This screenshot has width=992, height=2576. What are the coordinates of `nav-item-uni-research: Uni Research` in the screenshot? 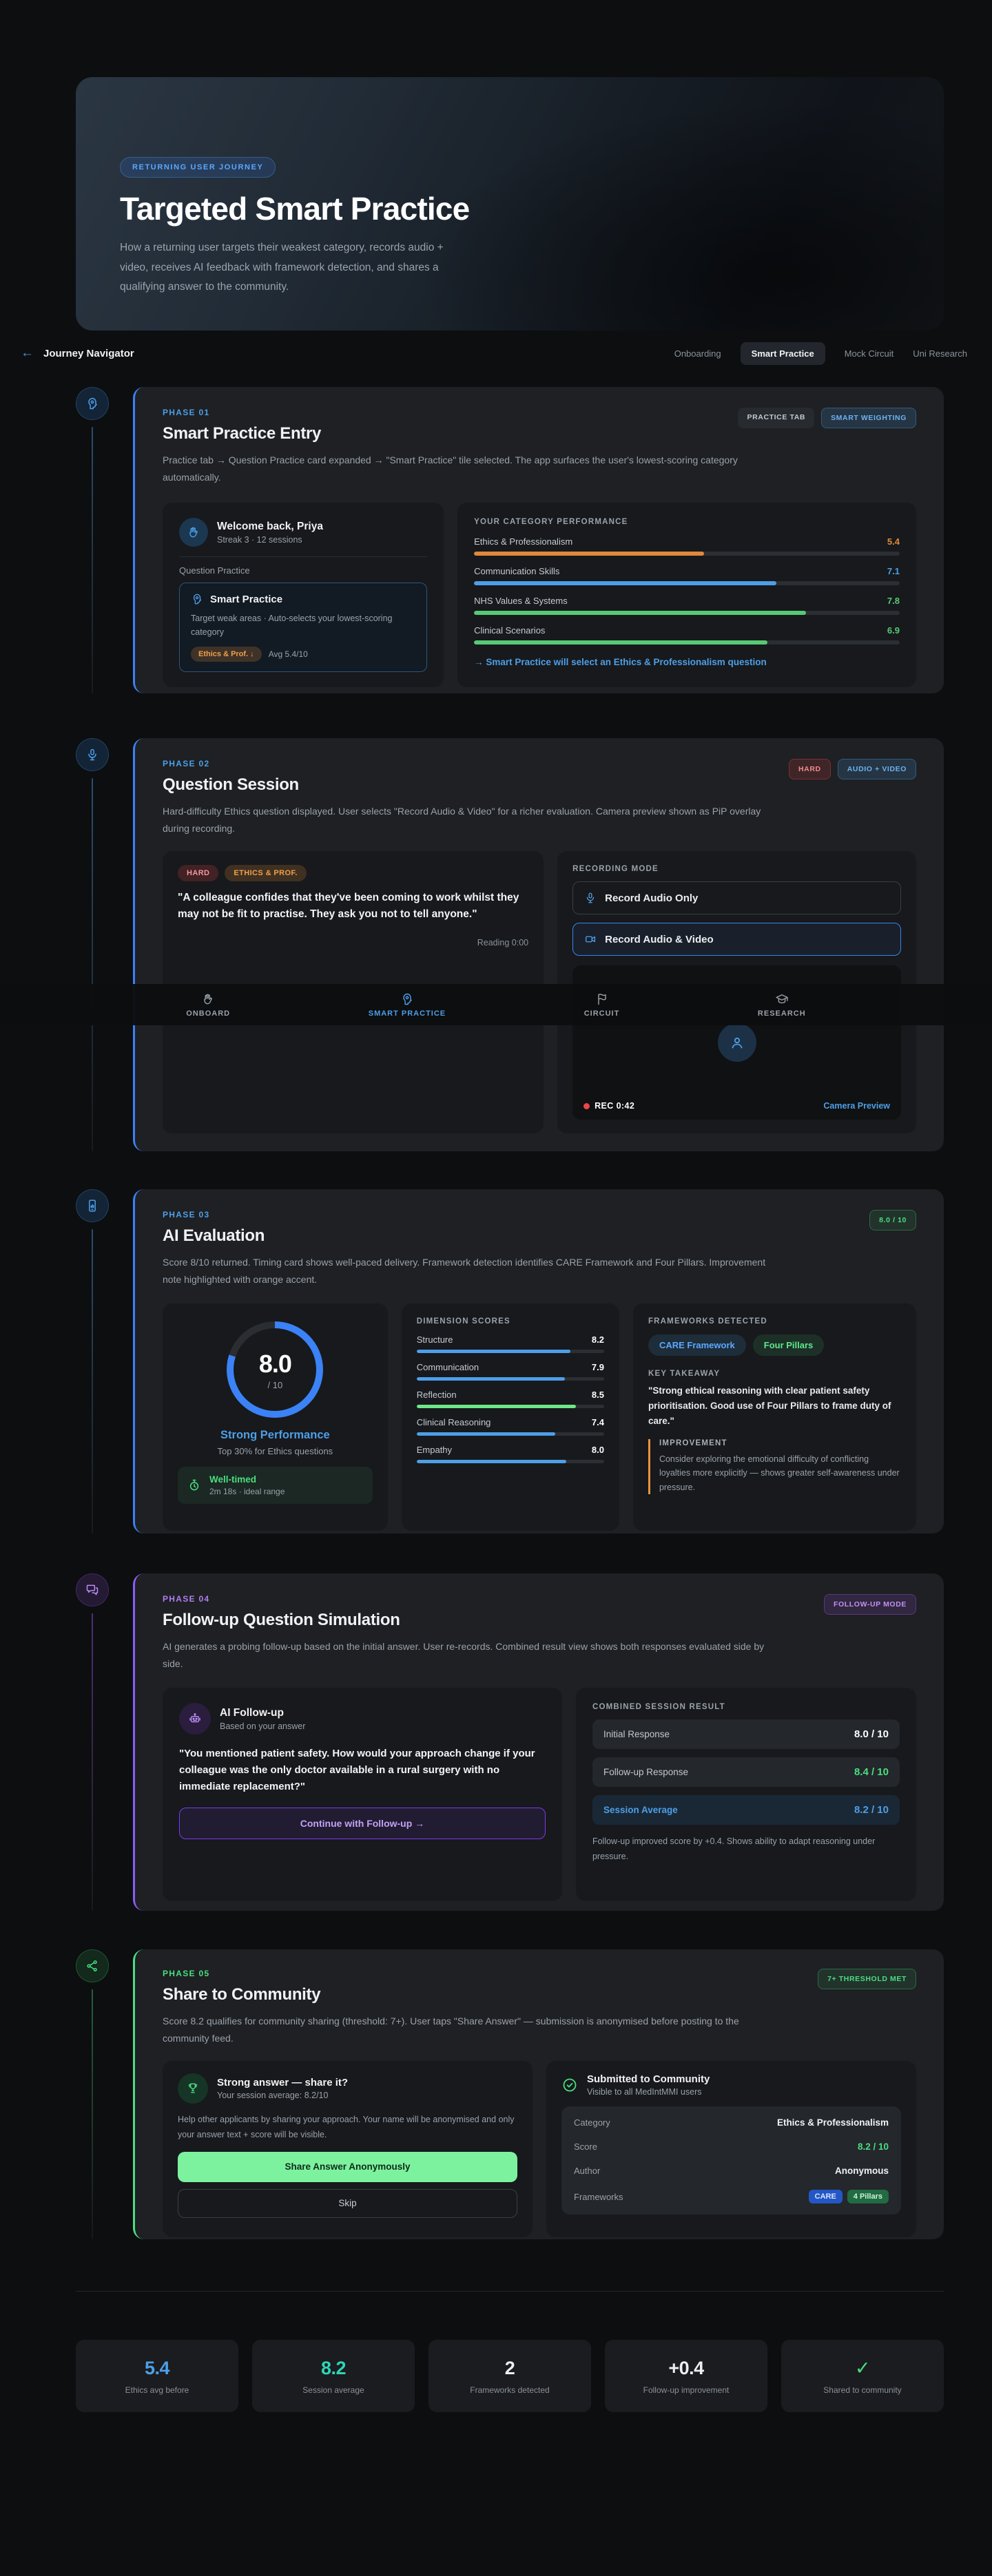 It's located at (940, 353).